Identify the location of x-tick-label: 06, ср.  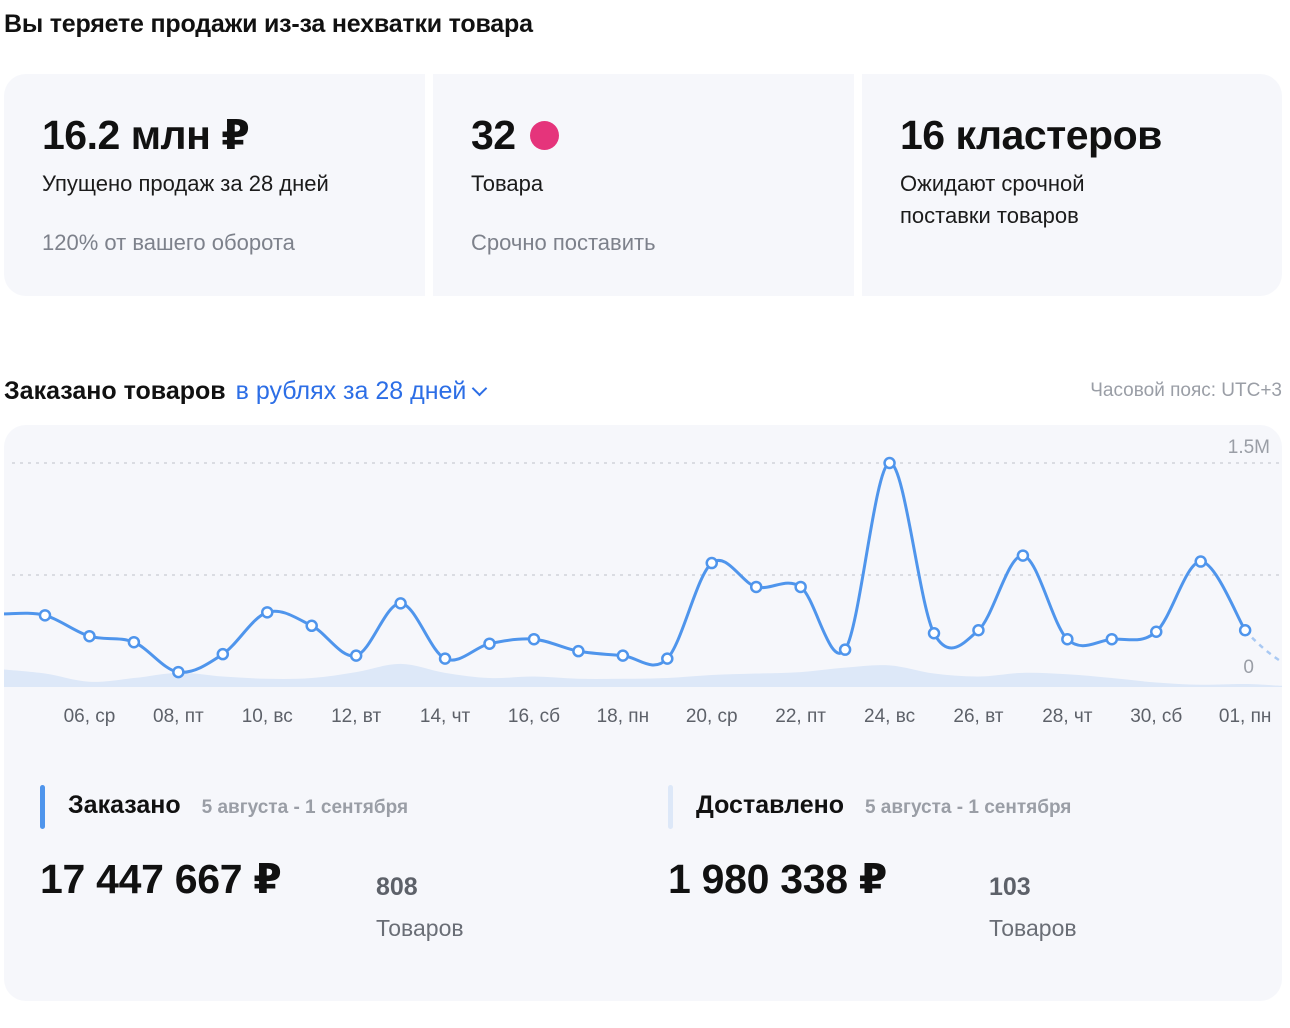
(90, 716).